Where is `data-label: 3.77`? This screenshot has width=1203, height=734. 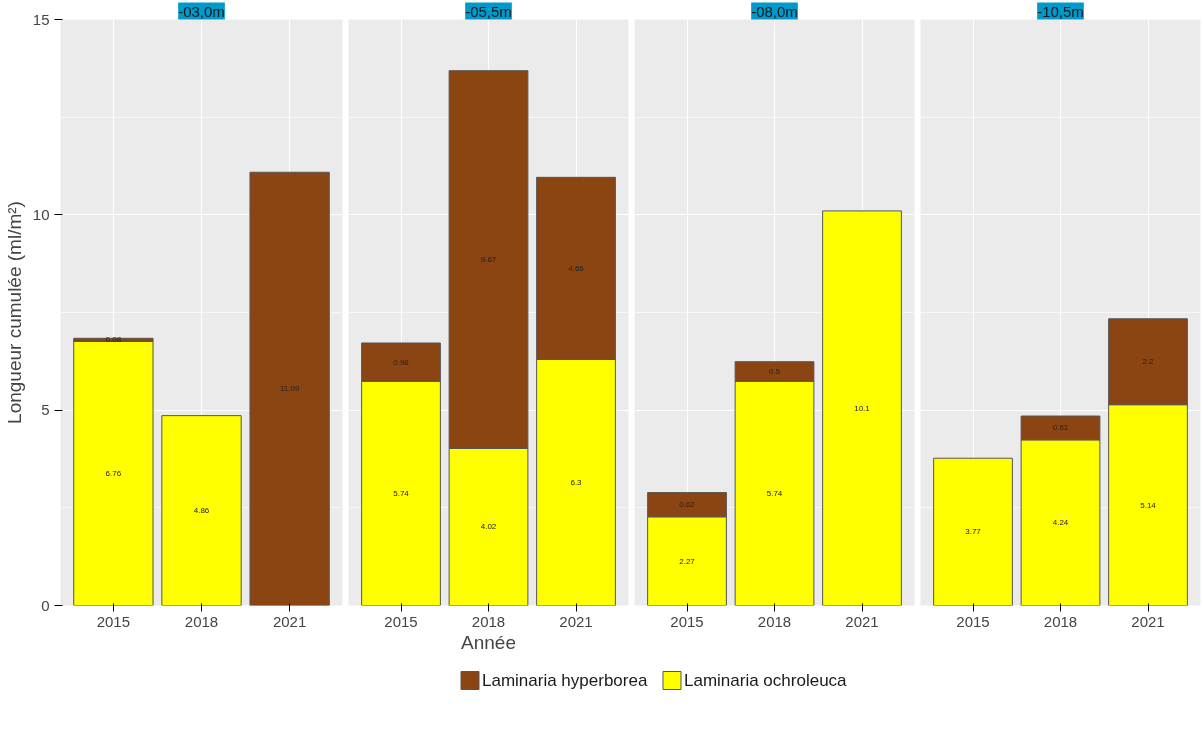
data-label: 3.77 is located at coordinates (973, 532).